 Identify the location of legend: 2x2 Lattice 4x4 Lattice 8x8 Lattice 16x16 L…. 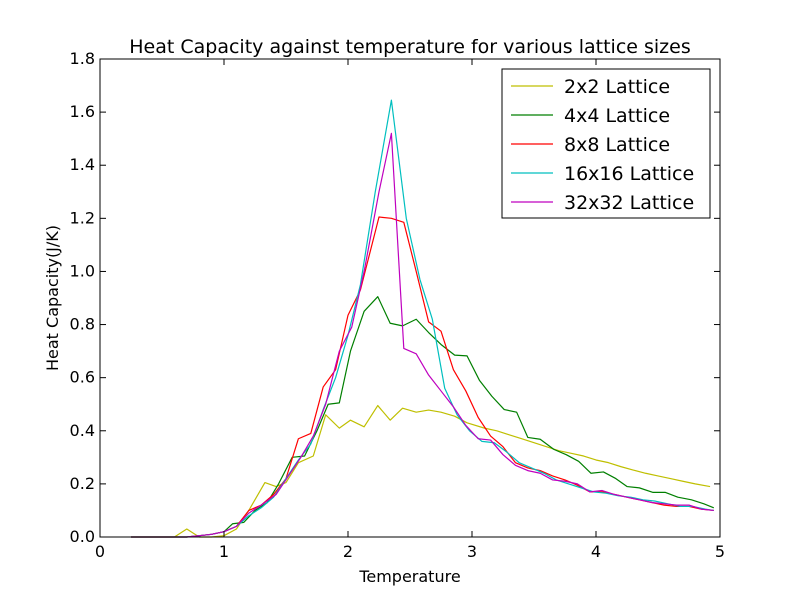
(606, 143).